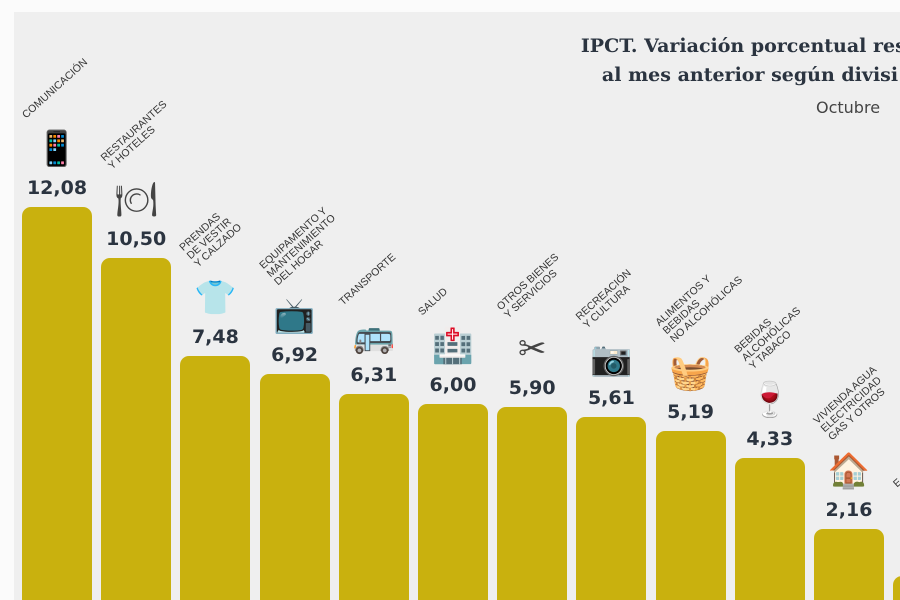 The width and height of the screenshot is (900, 600). I want to click on category-label: SALUD, so click(433, 302).